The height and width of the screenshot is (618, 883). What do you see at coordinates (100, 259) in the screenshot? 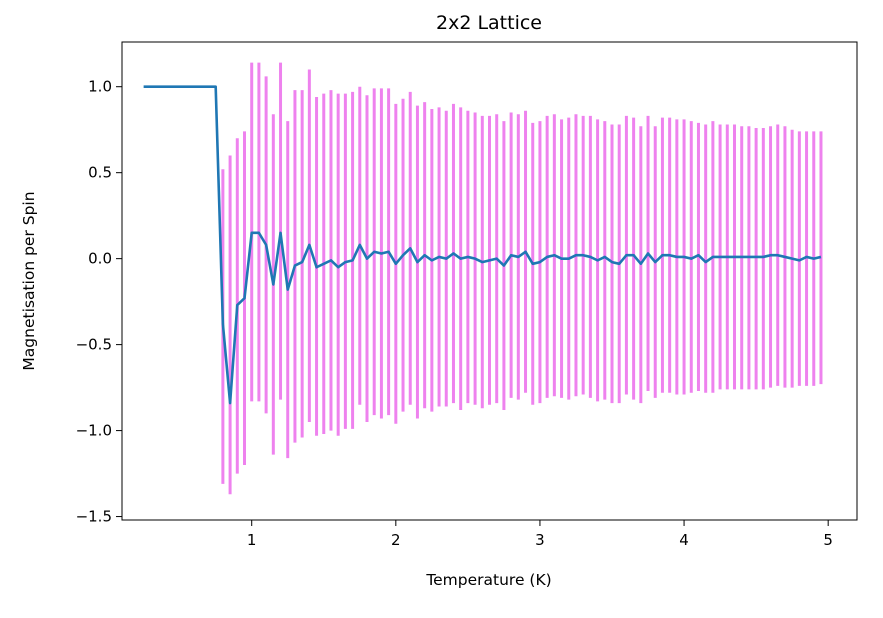
I see `y-tick-label: 0.0` at bounding box center [100, 259].